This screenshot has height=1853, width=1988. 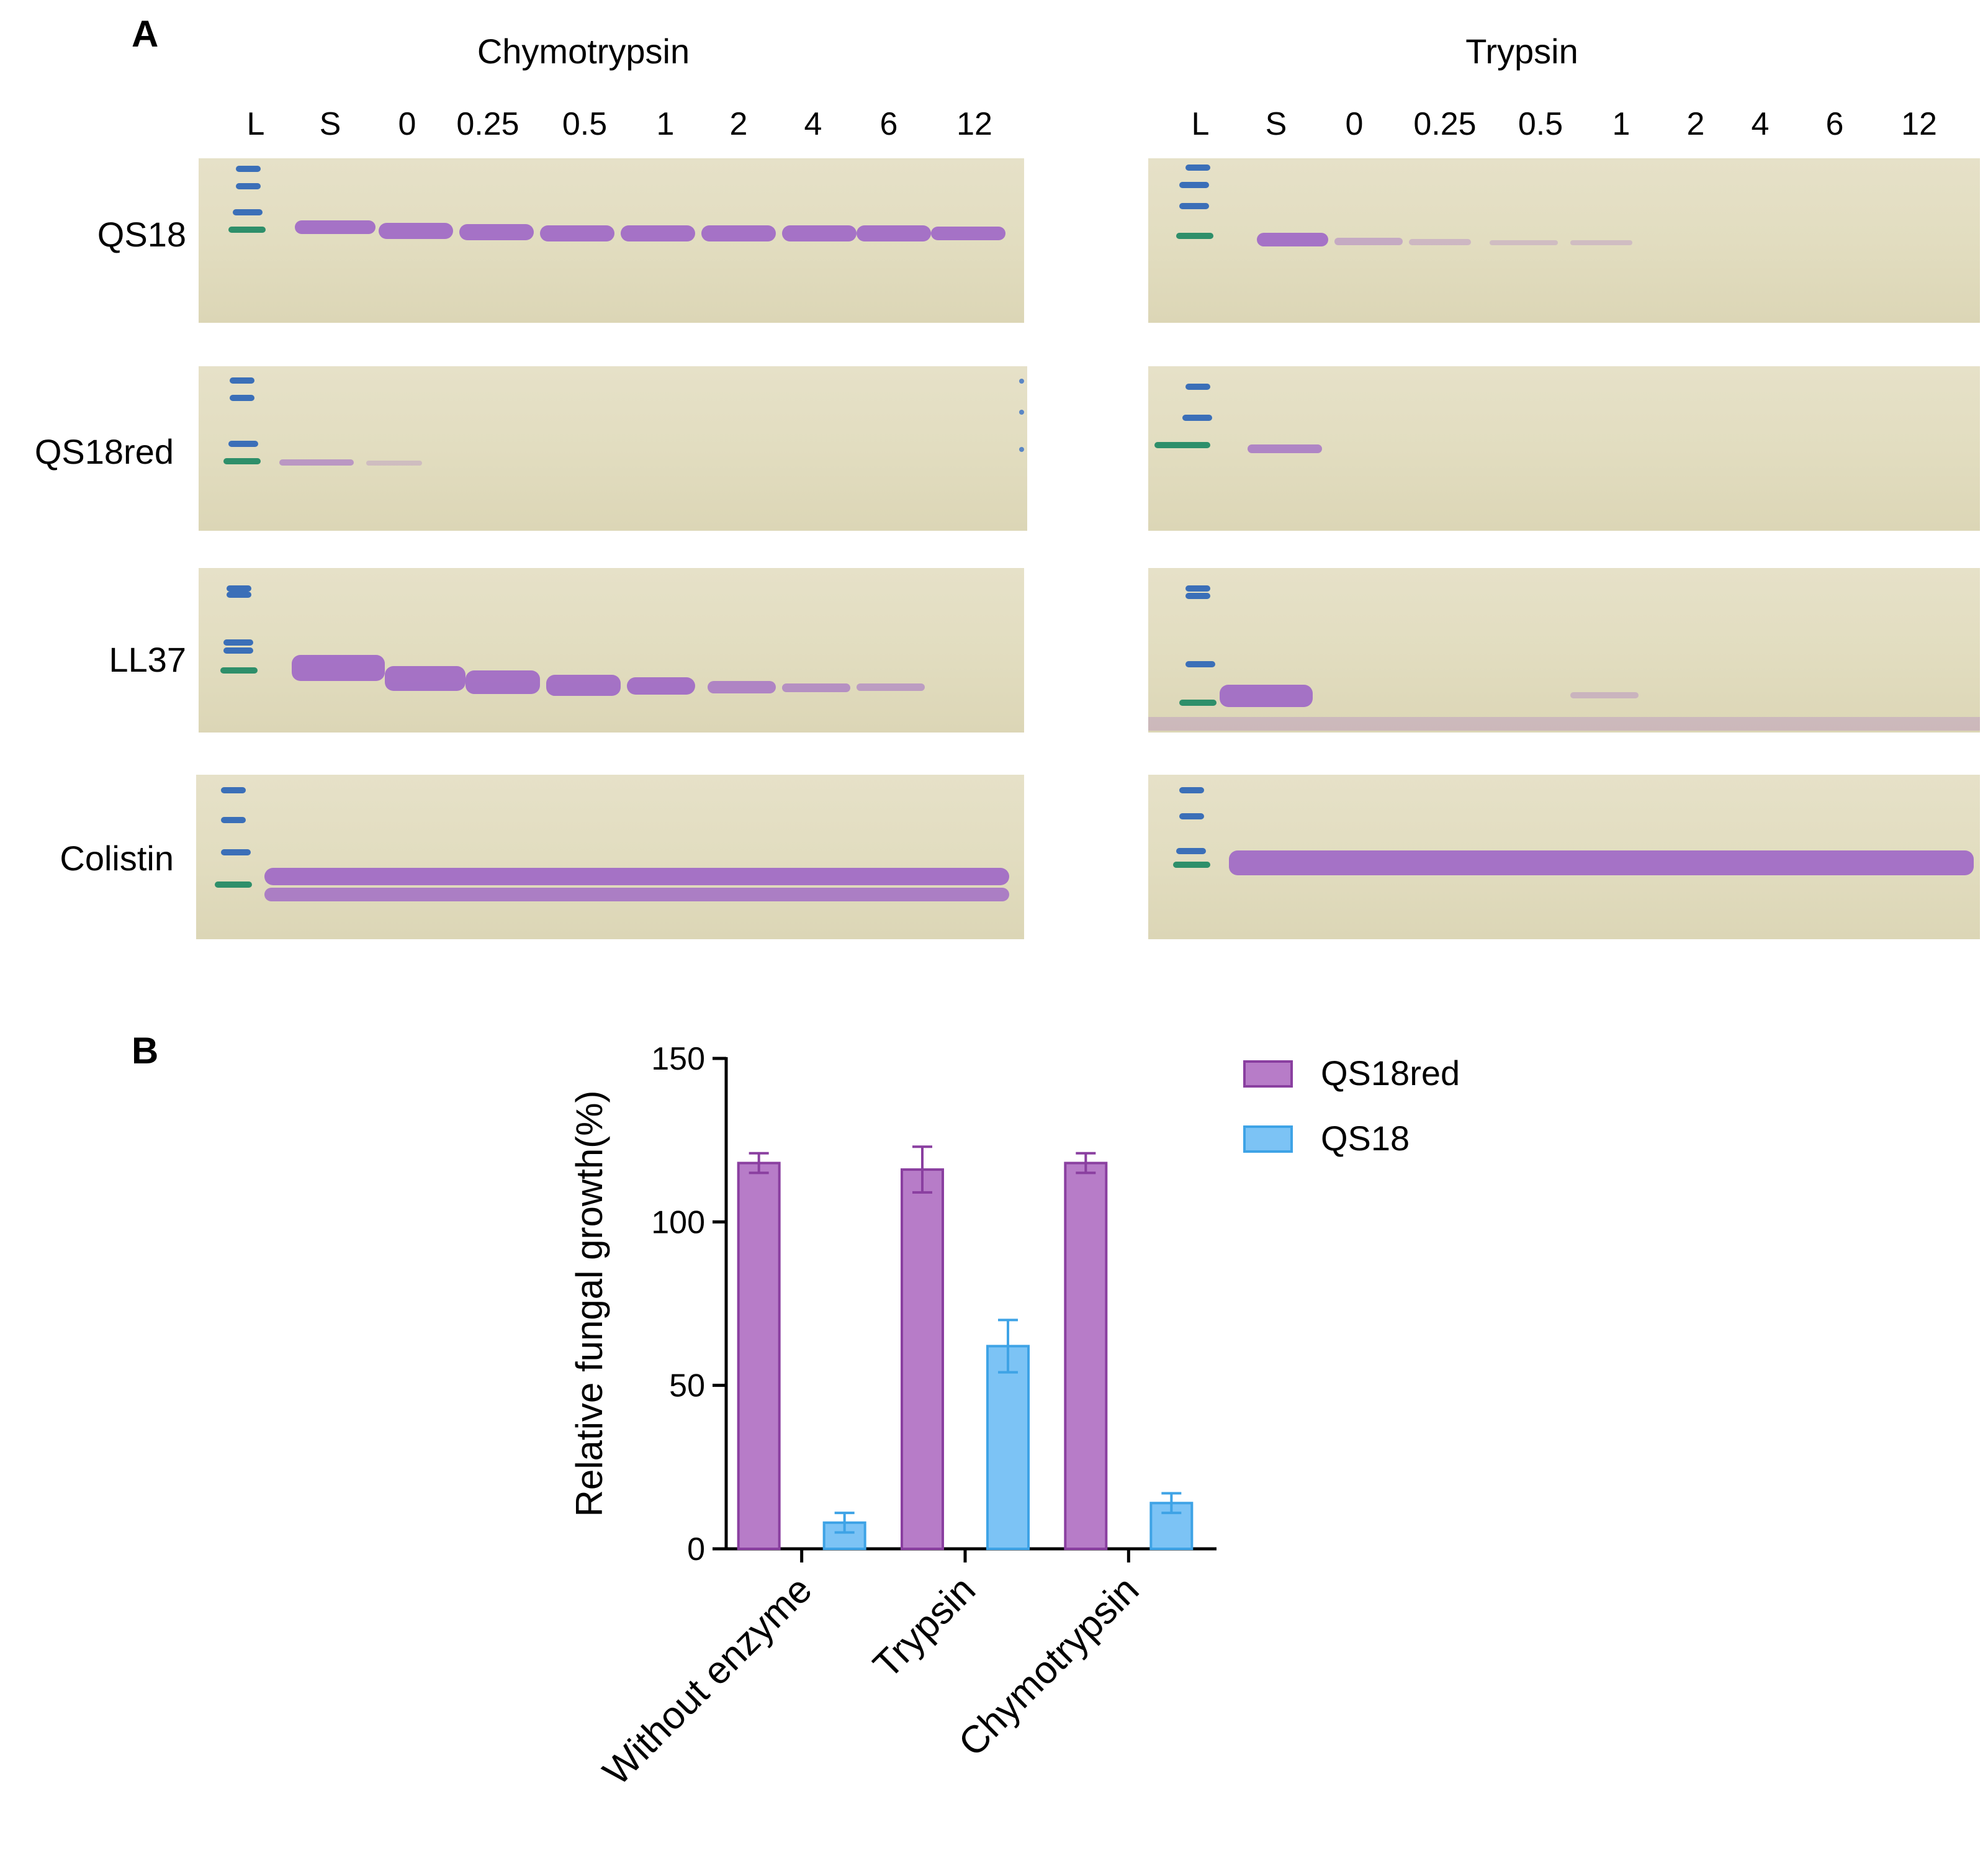 What do you see at coordinates (148, 659) in the screenshot?
I see `peptide-label-ll37: LL37` at bounding box center [148, 659].